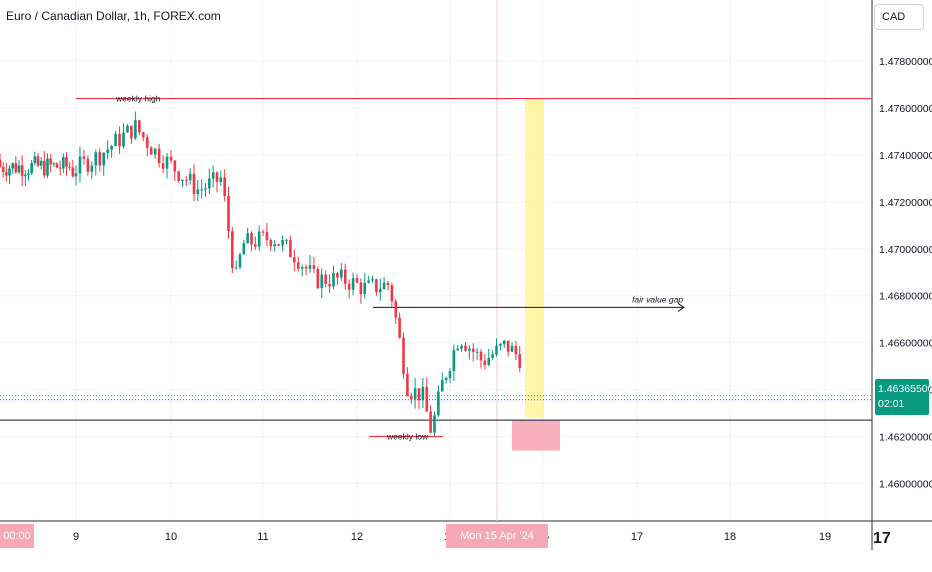  Describe the element at coordinates (882, 538) in the screenshot. I see `tradingview-logo: 17` at that location.